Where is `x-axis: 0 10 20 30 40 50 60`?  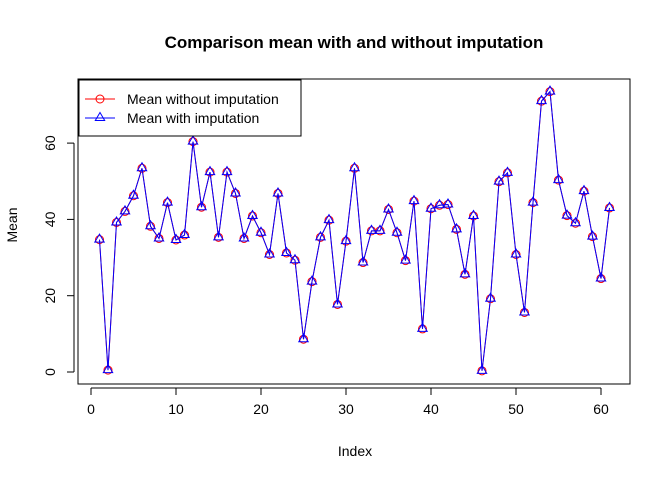 x-axis: 0 10 20 30 40 50 60 is located at coordinates (348, 402).